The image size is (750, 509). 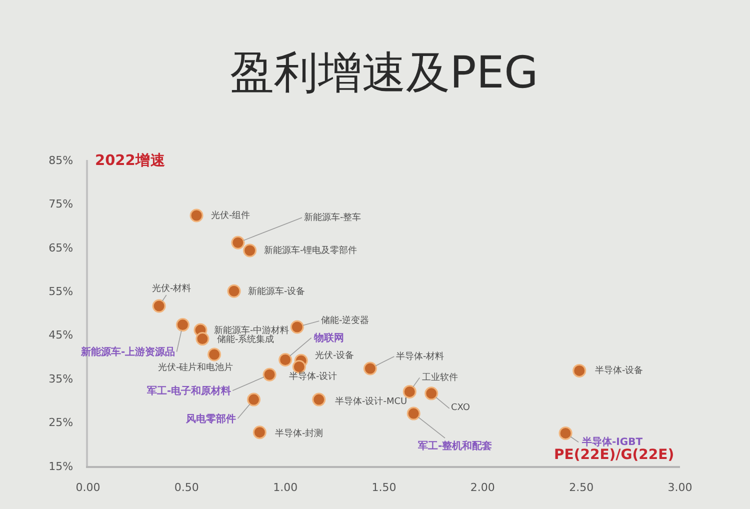 What do you see at coordinates (210, 419) in the screenshot?
I see `data-label: 风电零部件` at bounding box center [210, 419].